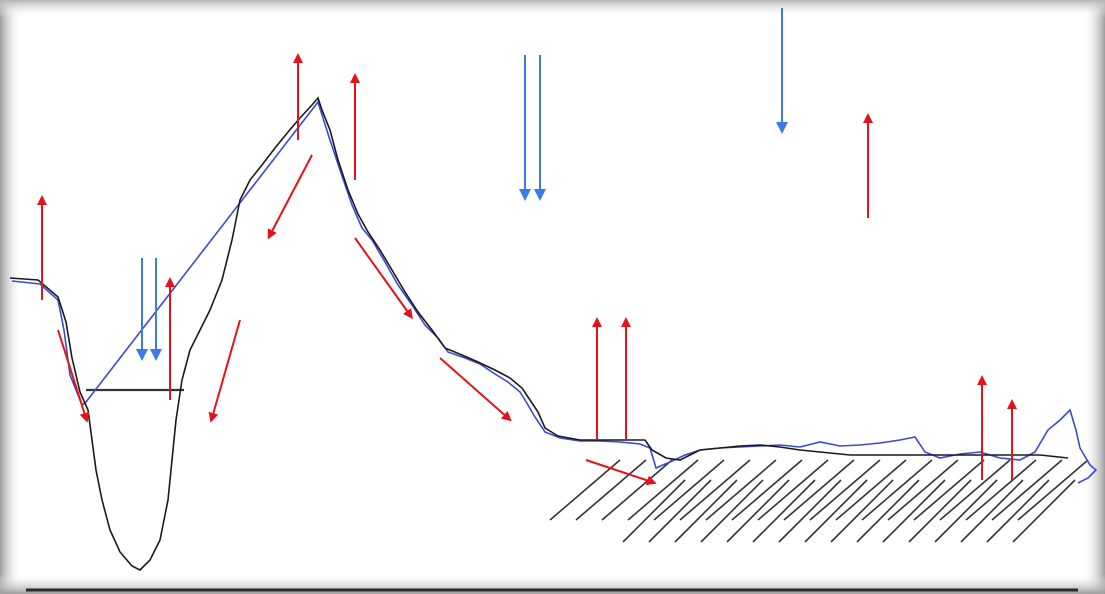 This screenshot has width=1105, height=594. What do you see at coordinates (11, 297) in the screenshot?
I see `frame-shade-left` at bounding box center [11, 297].